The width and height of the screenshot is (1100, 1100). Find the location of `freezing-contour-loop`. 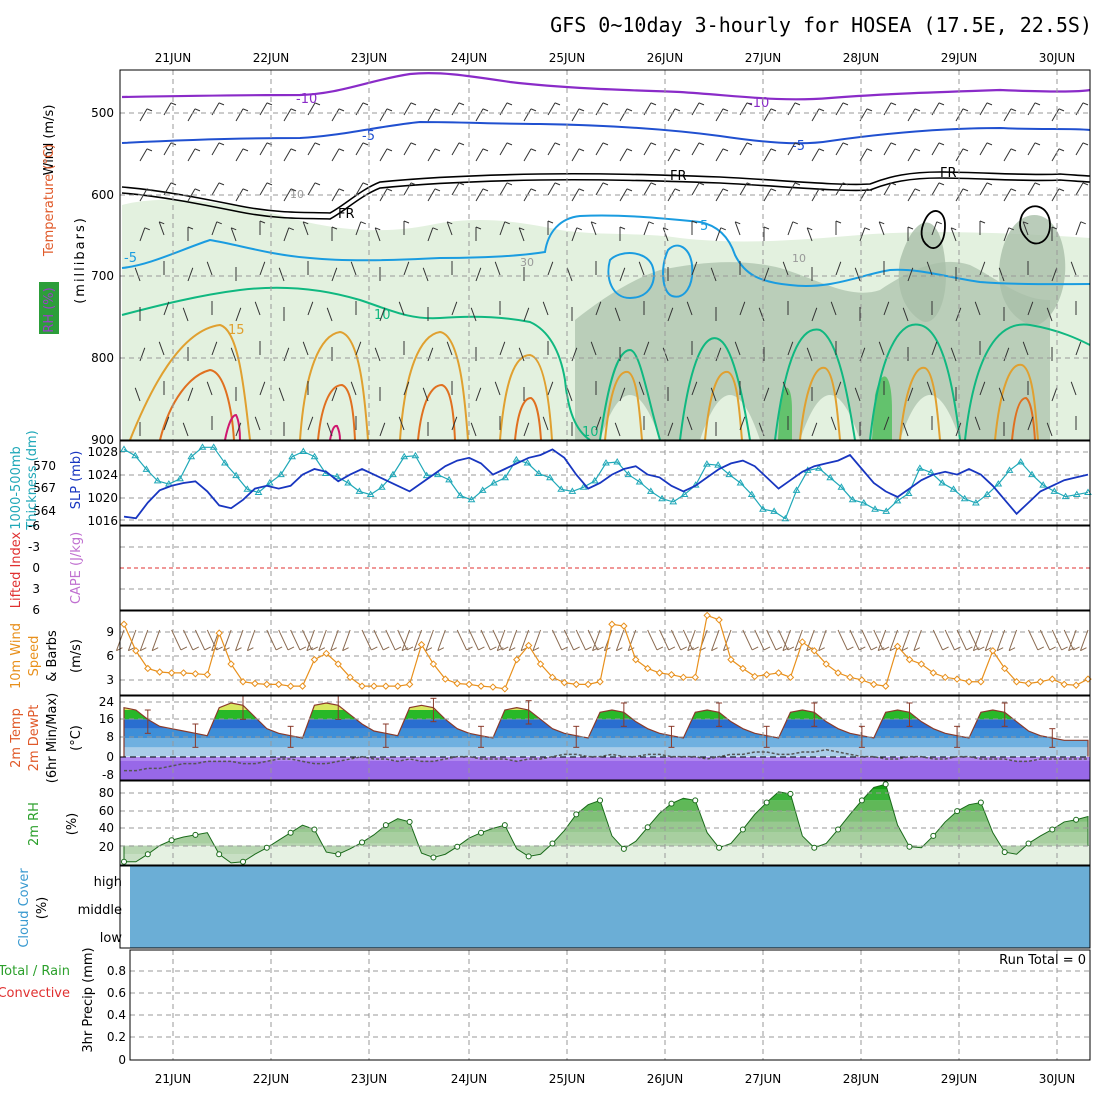

freezing-contour-loop is located at coordinates (933, 229).